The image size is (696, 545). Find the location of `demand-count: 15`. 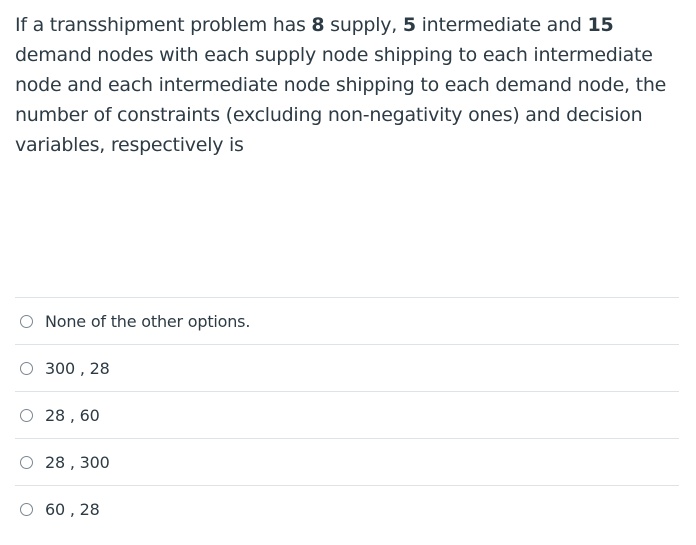

demand-count: 15 is located at coordinates (600, 25).